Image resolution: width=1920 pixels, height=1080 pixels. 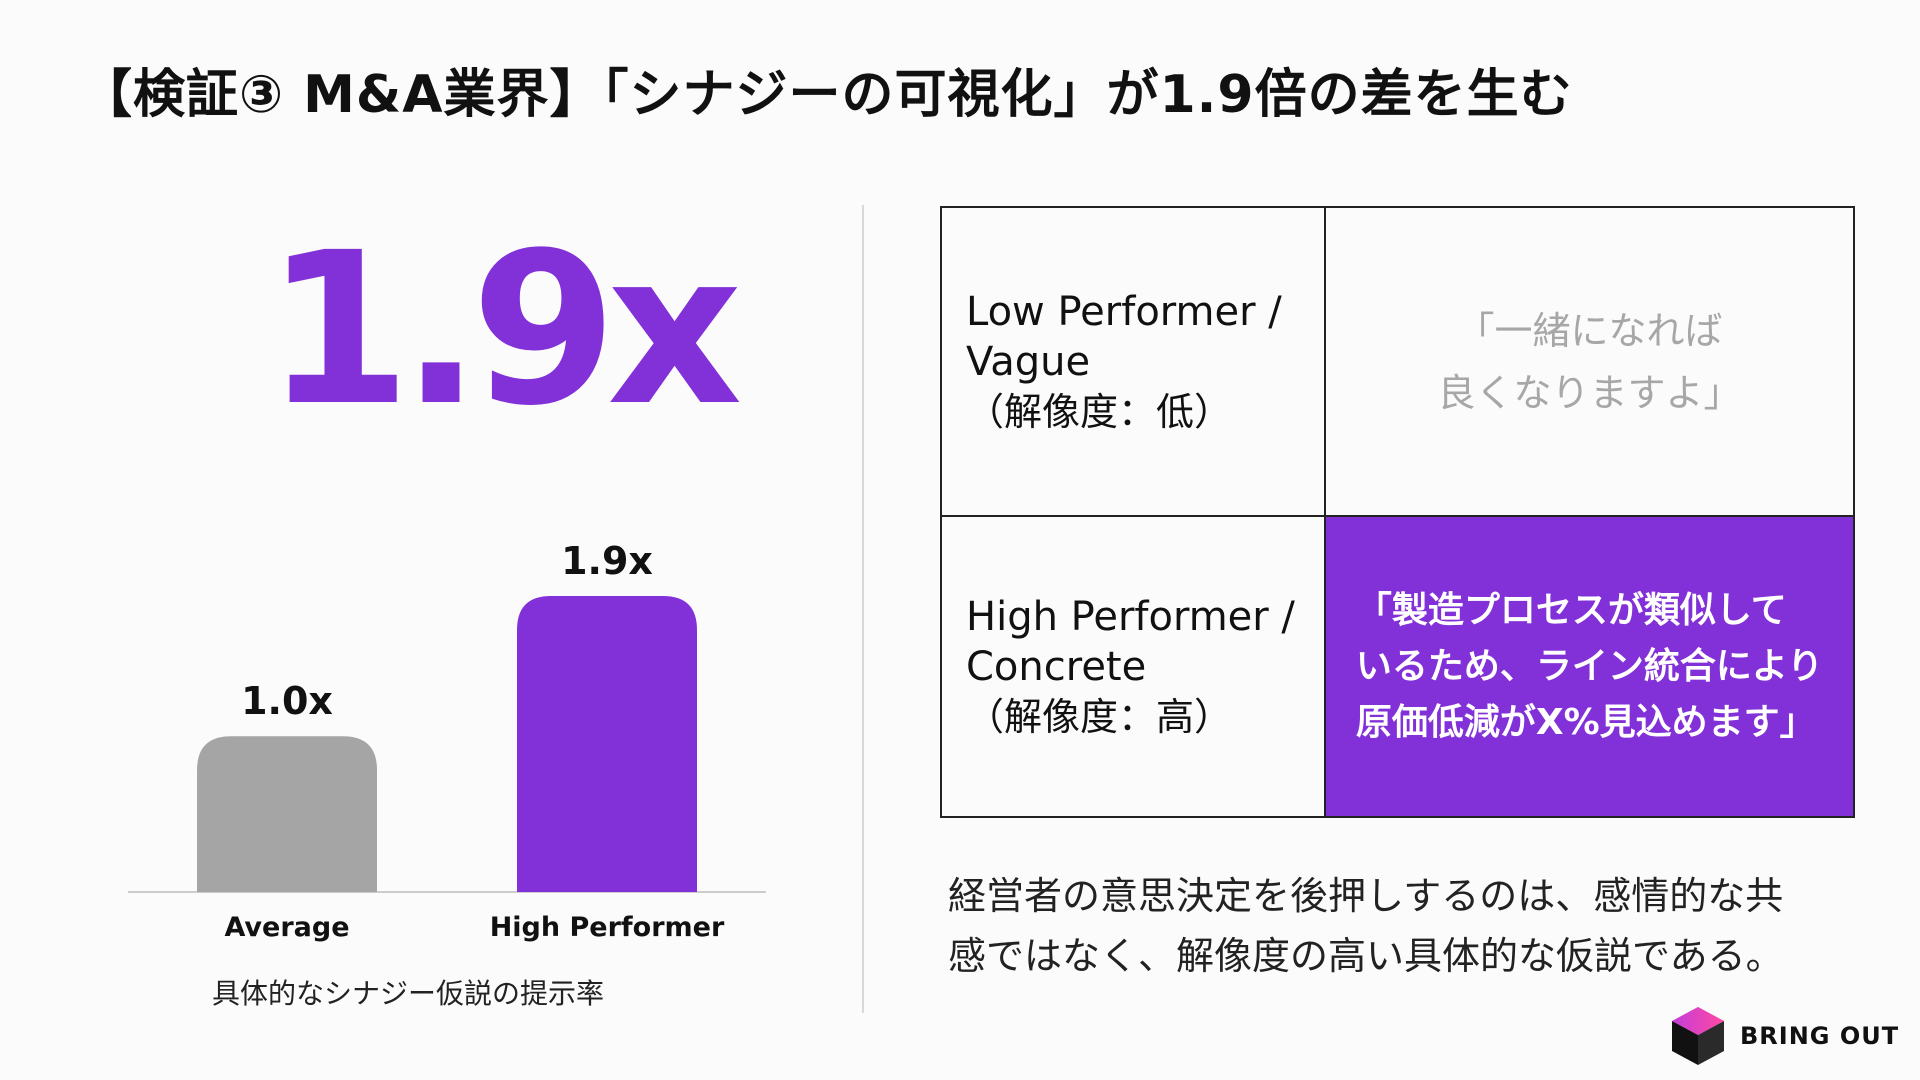 I want to click on concrete-quote: 「製造プロセスが類似して いるため、ライン統合により 原価低減がX%見込めます」, so click(x=1589, y=666).